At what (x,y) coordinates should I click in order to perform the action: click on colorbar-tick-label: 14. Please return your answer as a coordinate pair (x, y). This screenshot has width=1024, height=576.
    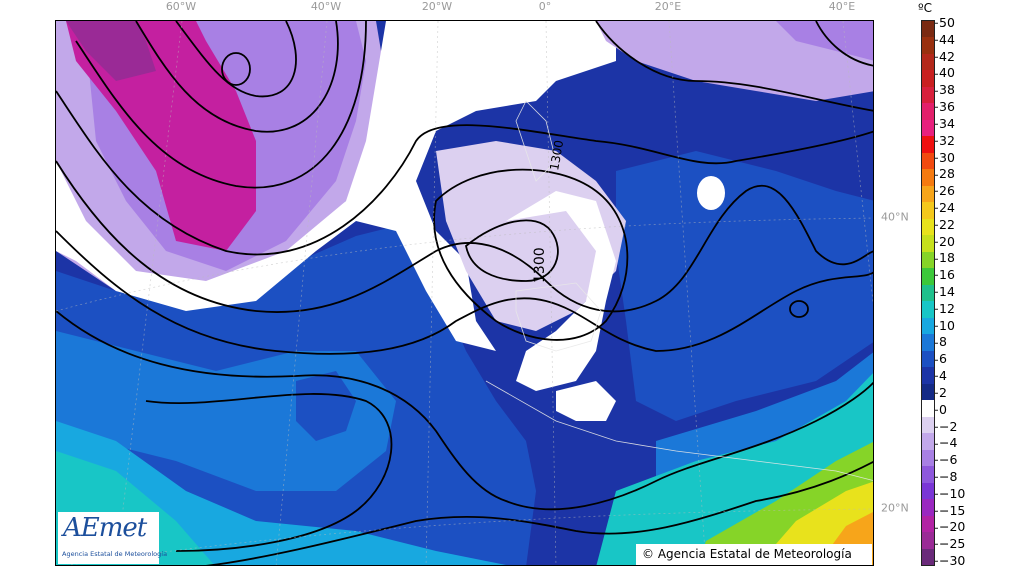
    Looking at the image, I should click on (945, 291).